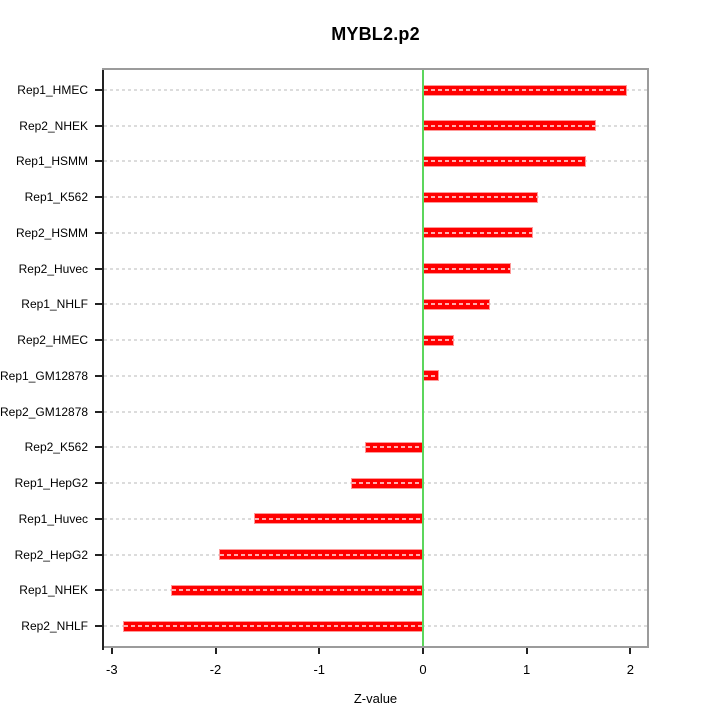 The height and width of the screenshot is (720, 720). I want to click on bar-Rep1_GM12878, so click(430, 376).